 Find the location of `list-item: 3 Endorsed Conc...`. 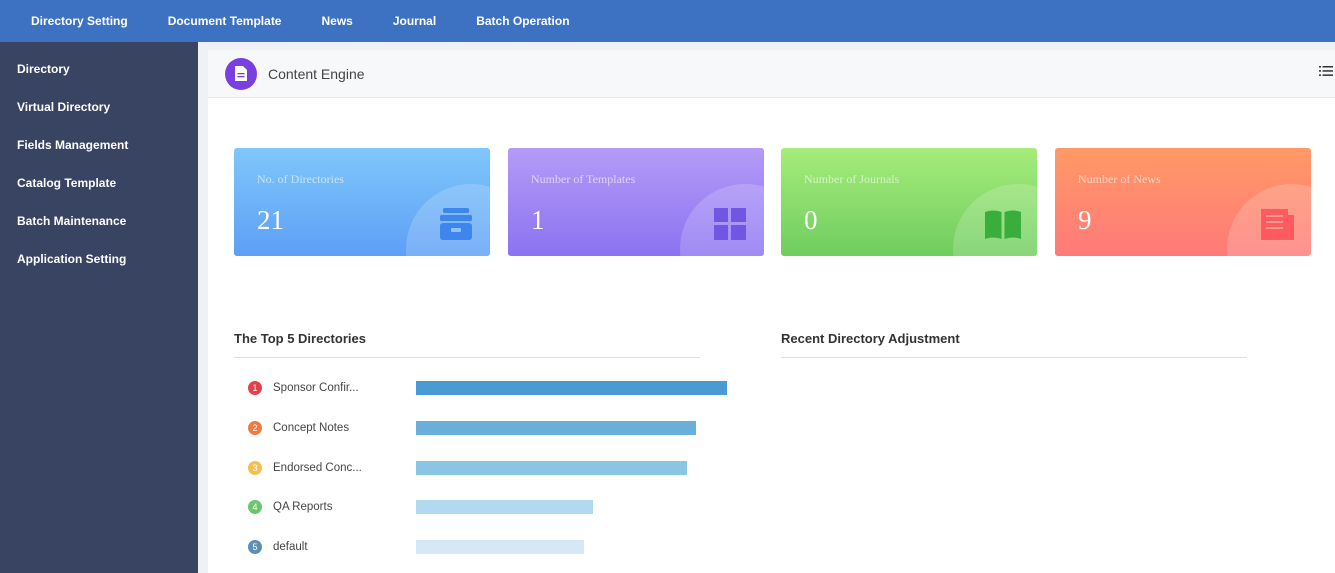

list-item: 3 Endorsed Conc... is located at coordinates (488, 468).